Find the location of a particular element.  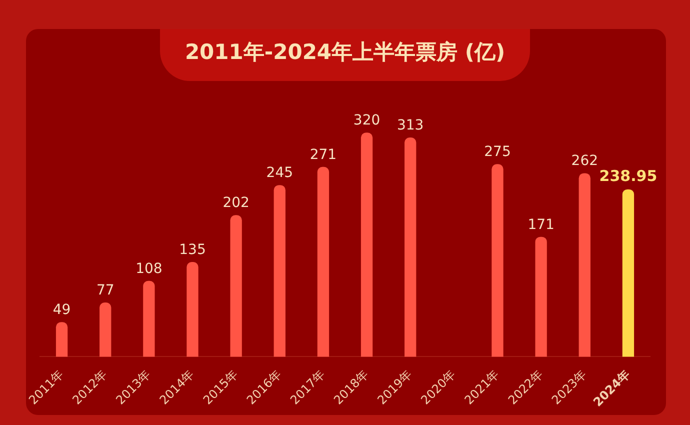

chart-title: 2011年-2024年上半年票房 (亿) is located at coordinates (345, 52).